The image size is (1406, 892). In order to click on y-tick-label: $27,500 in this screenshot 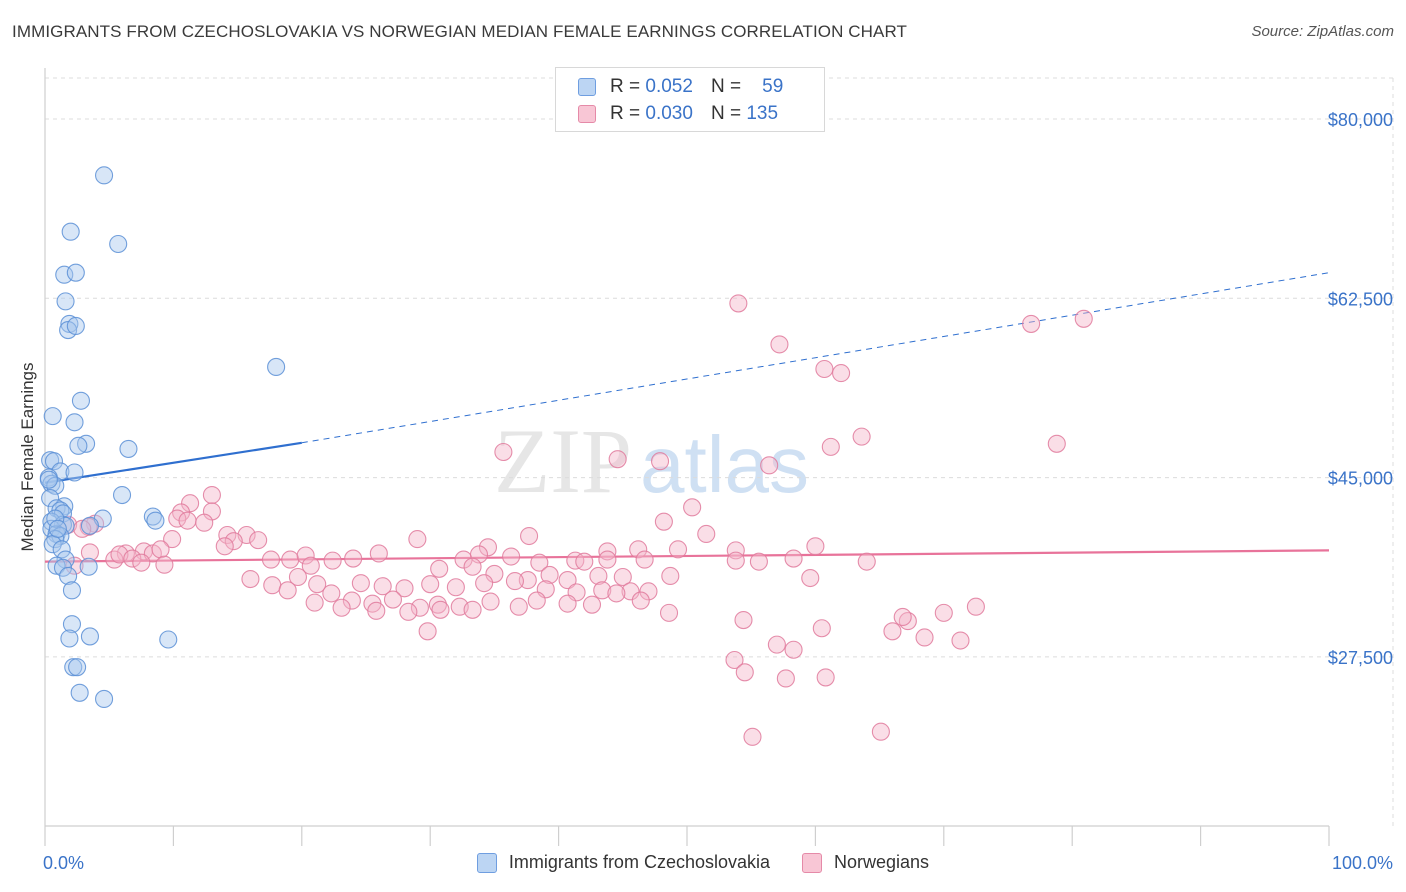, I will do `click(1360, 658)`.